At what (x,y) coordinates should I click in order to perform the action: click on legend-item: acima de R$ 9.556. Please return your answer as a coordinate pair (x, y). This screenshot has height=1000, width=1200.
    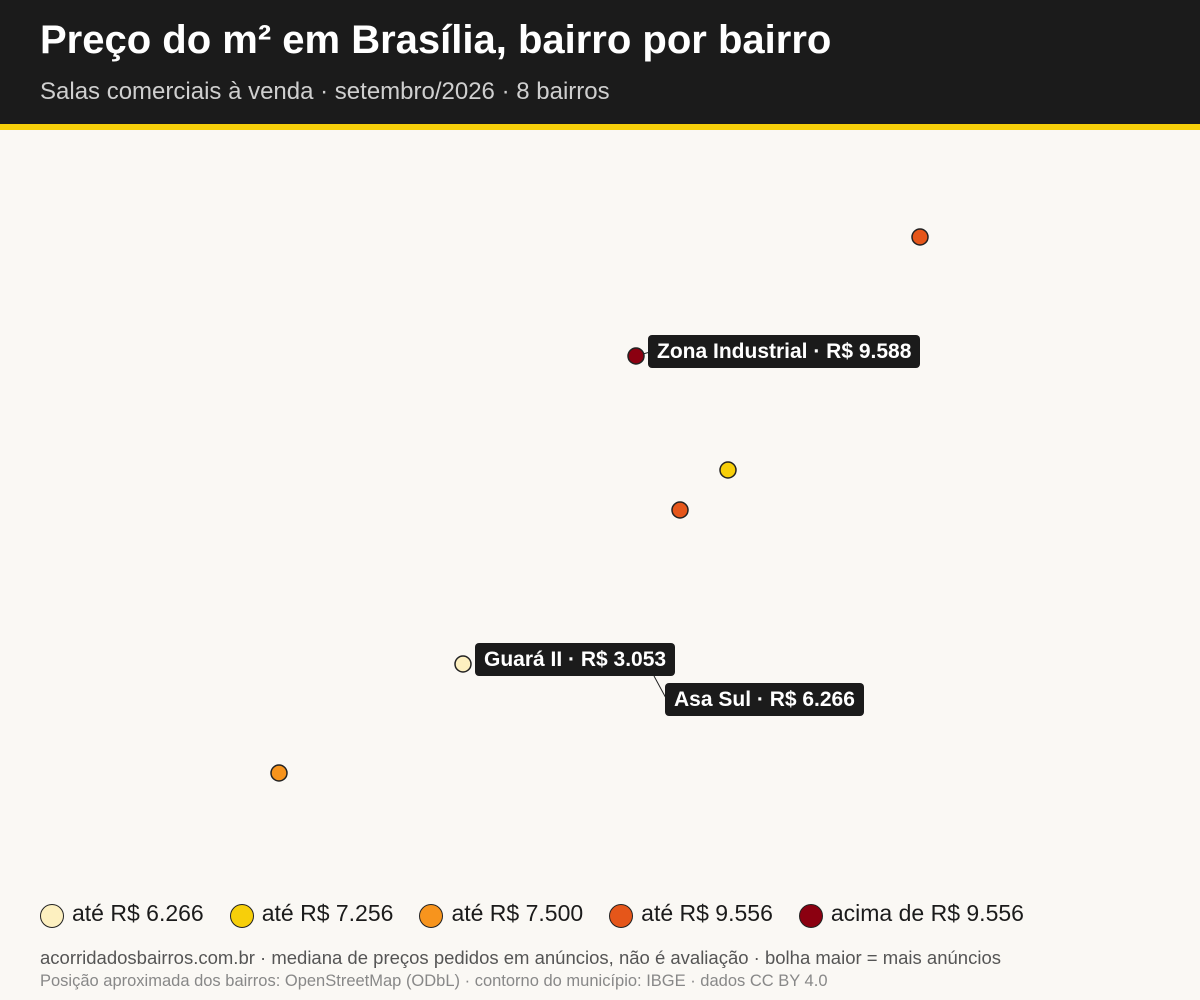
    Looking at the image, I should click on (911, 913).